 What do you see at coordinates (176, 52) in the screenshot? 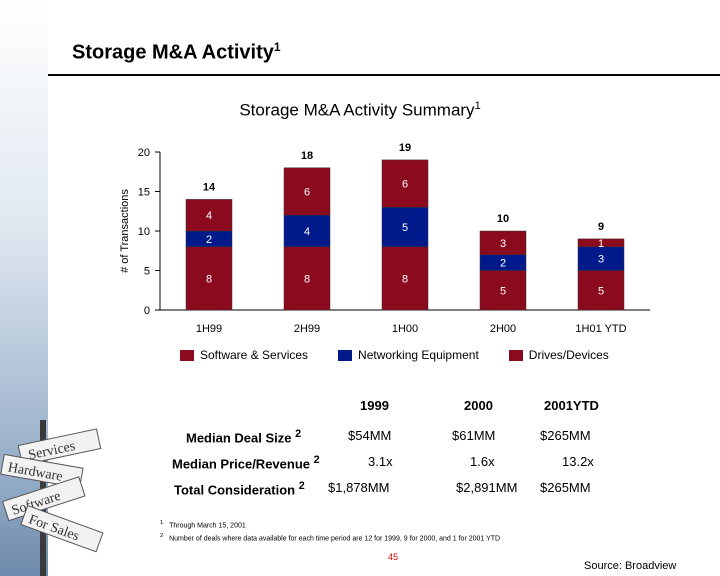
I see `page-title: Storage M&A Activity1` at bounding box center [176, 52].